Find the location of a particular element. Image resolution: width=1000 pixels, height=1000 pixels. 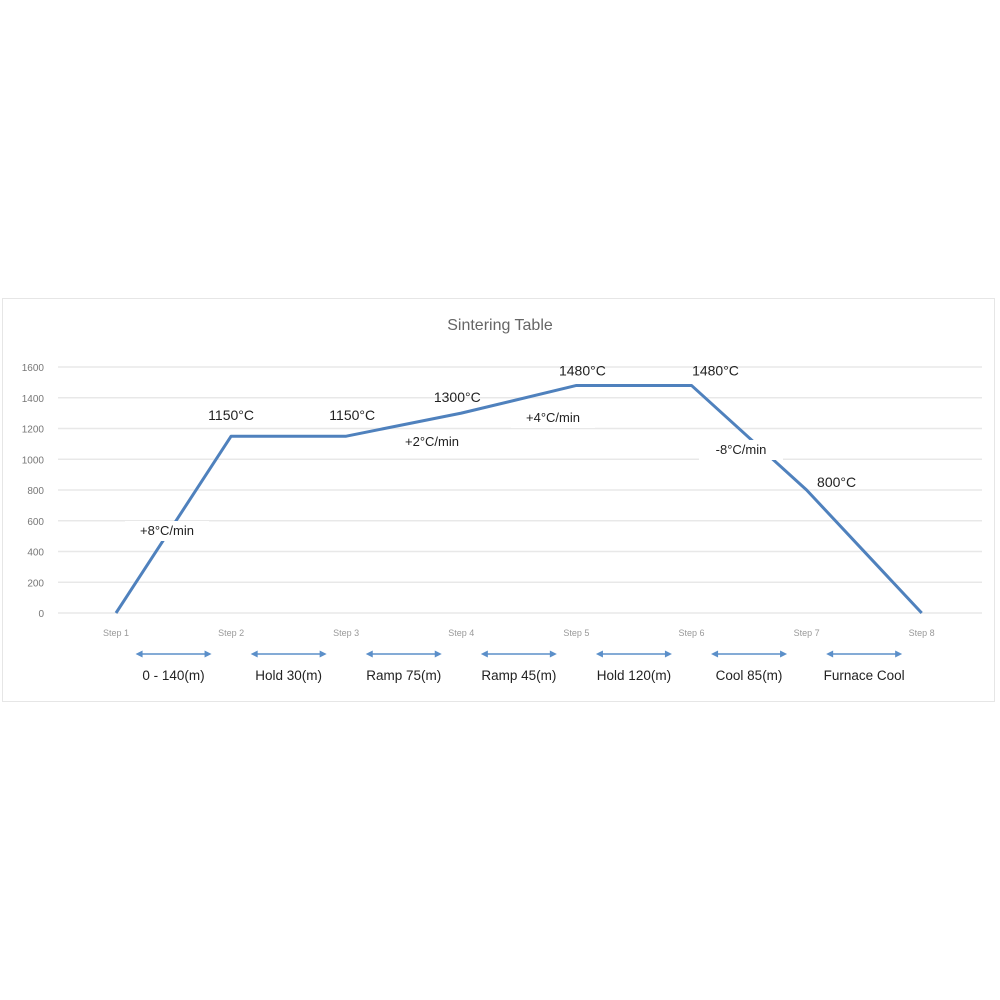

y-tick-label: 1400 is located at coordinates (33, 399).